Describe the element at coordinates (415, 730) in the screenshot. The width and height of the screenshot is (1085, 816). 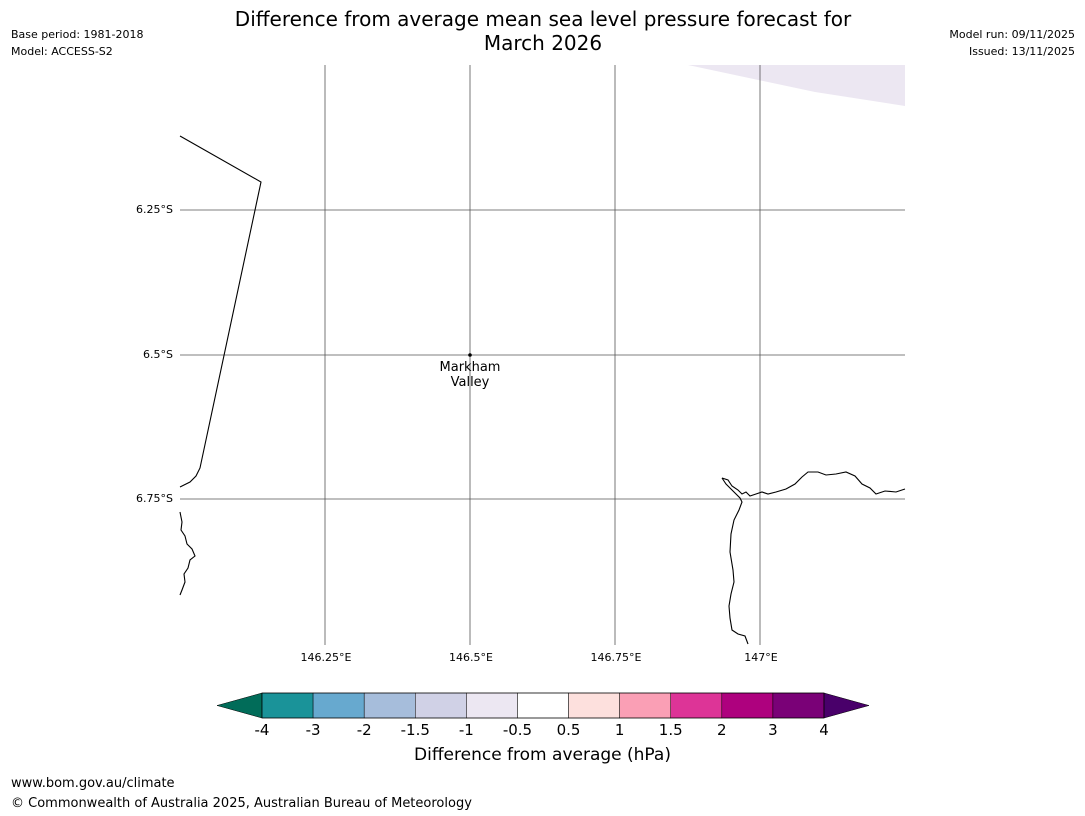
I see `colorbar-tick-label: -1.5` at that location.